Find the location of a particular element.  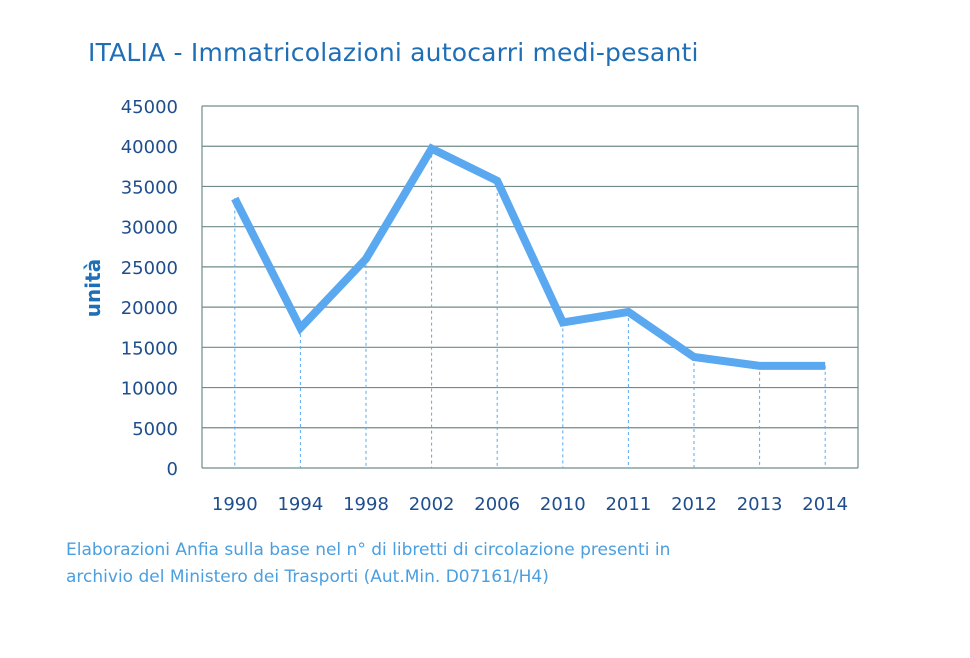

x-tick-label: 1990 is located at coordinates (235, 504).